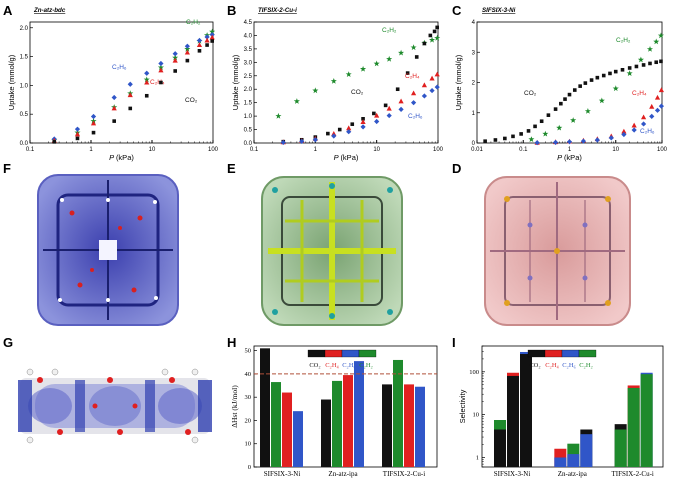 The image size is (673, 487). Describe the element at coordinates (499, 10) in the screenshot. I see `sample-label: SIFSIX-3-Ni` at that location.